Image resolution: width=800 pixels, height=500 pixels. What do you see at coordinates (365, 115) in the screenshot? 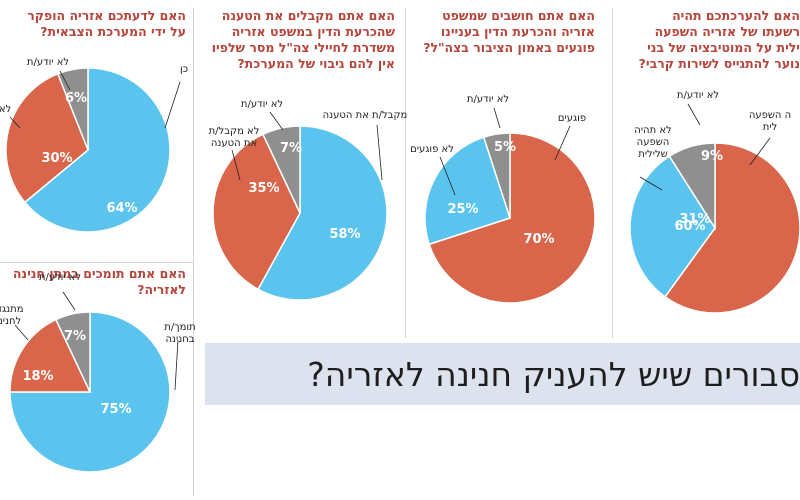
I see `pie-category-label: מקבל/ת את הטענה` at bounding box center [365, 115].